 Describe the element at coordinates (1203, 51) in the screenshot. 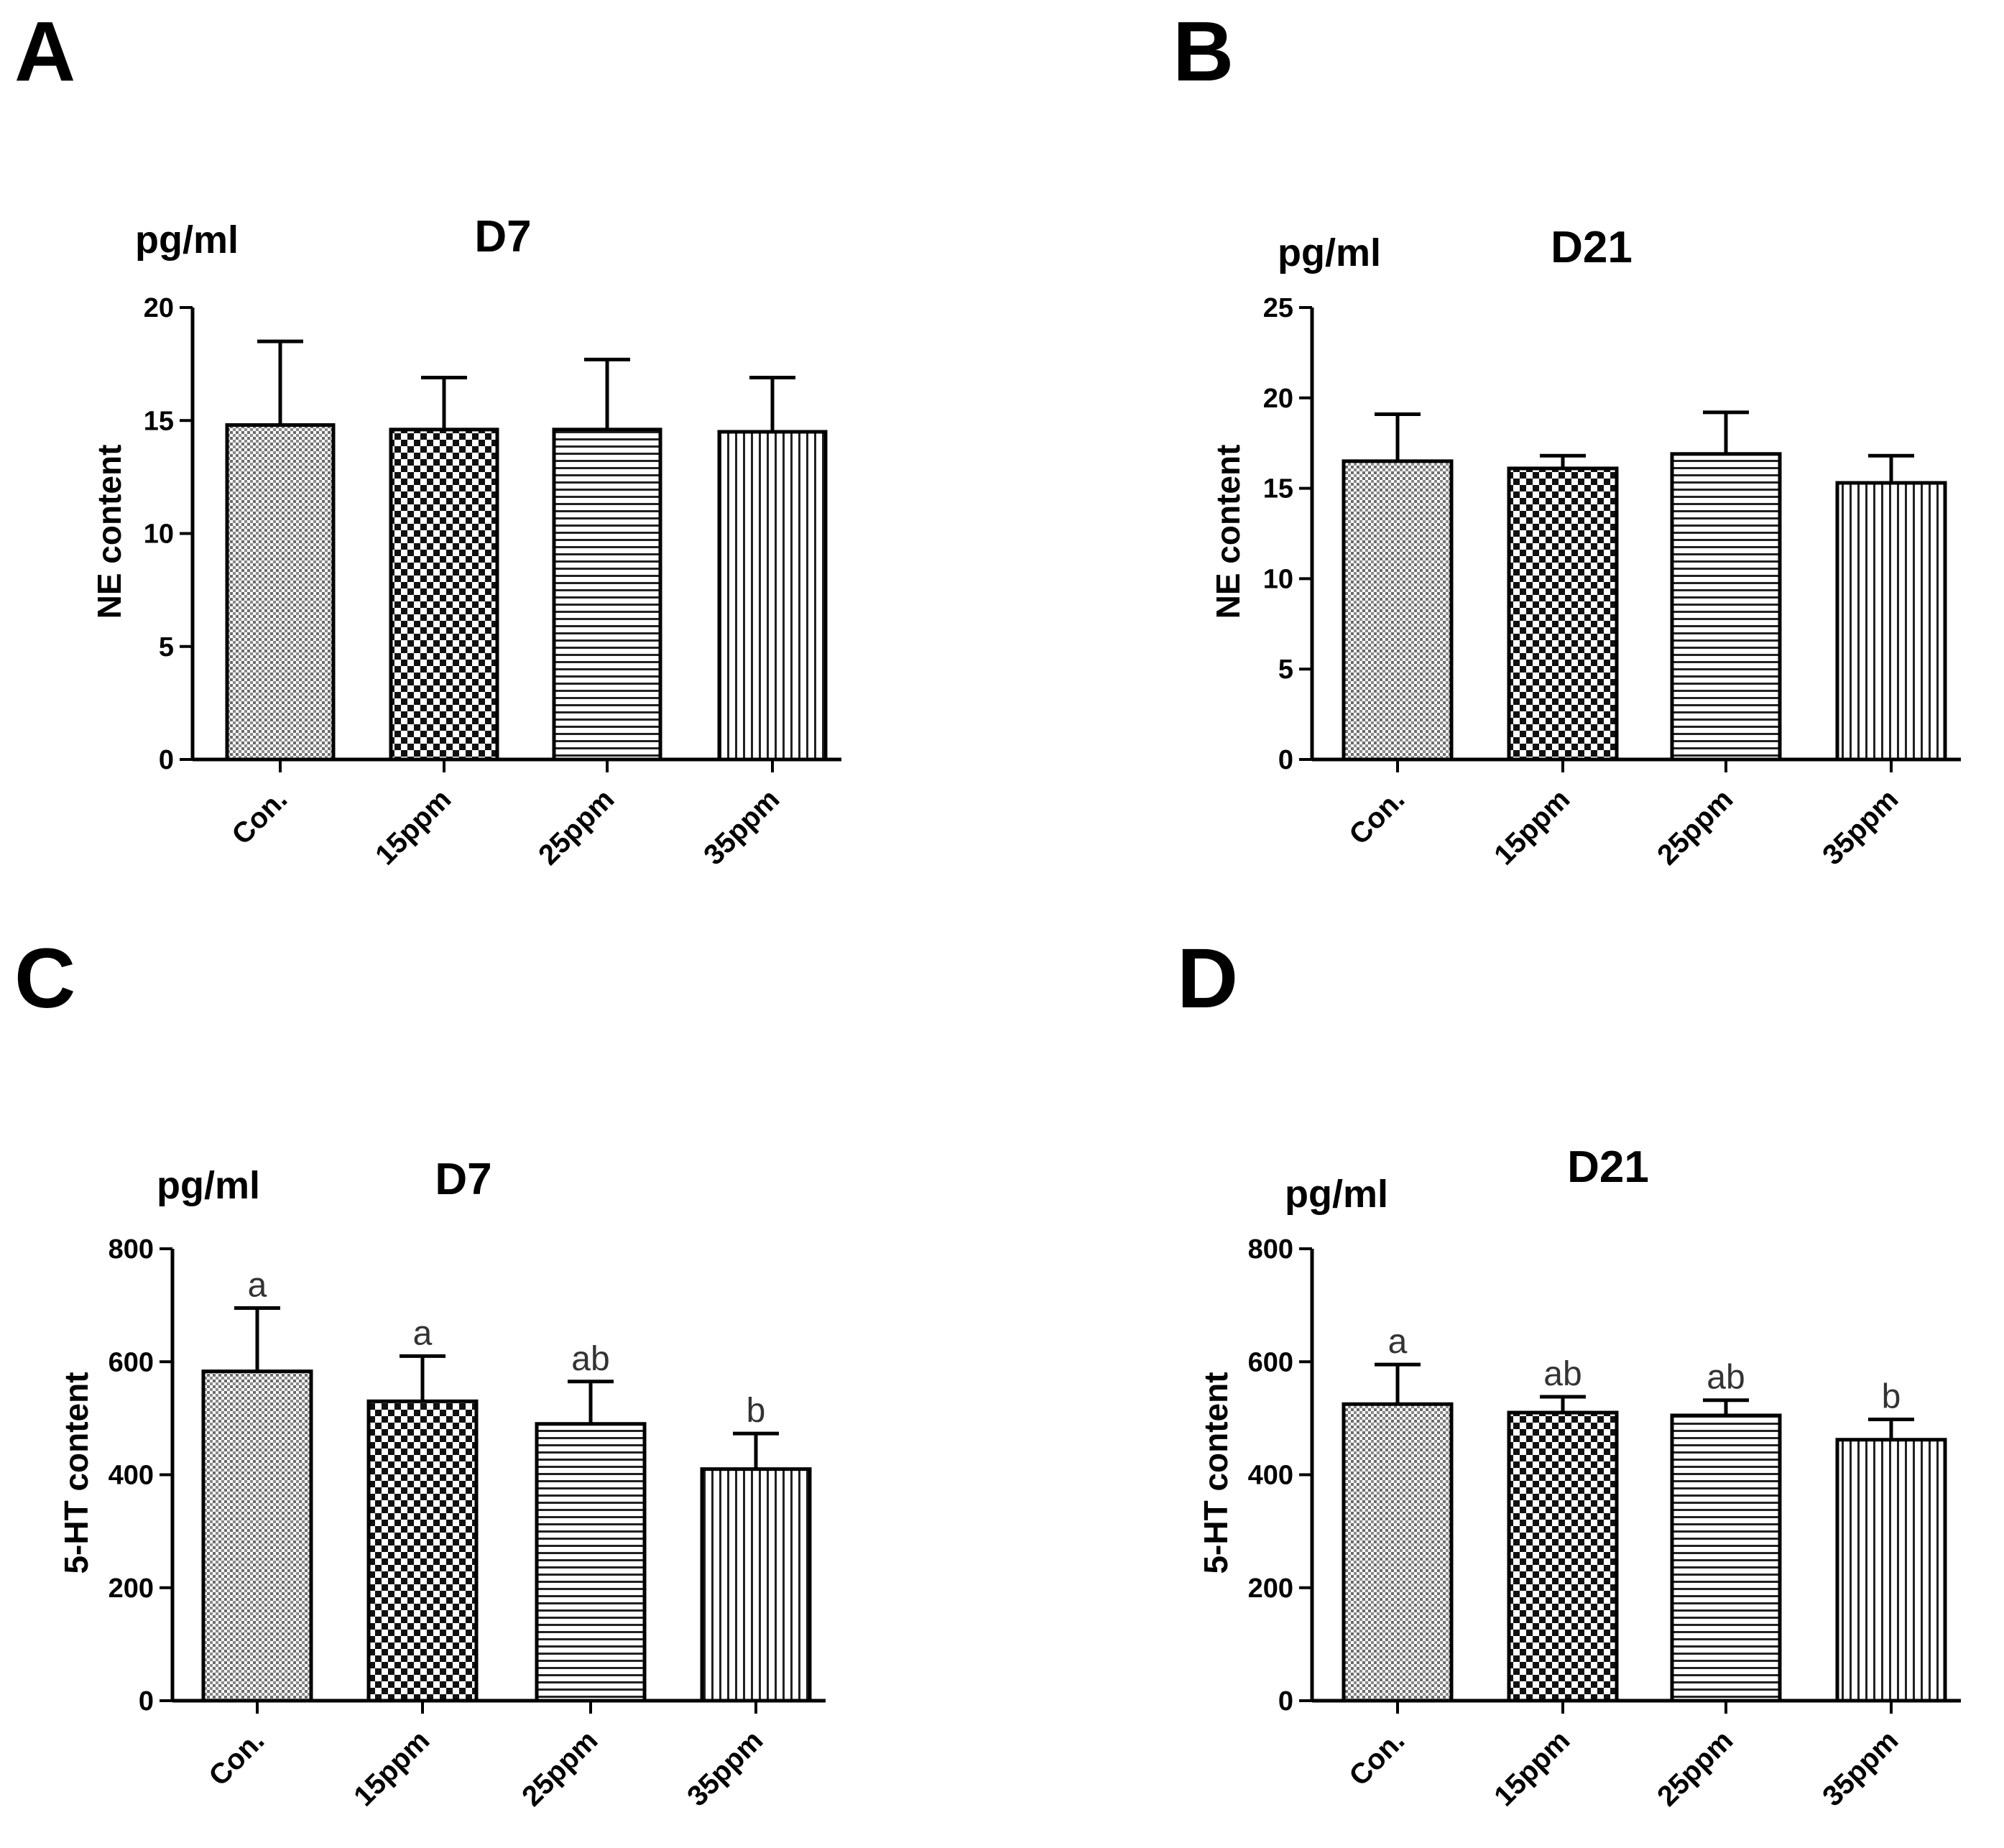

I see `panel-letter: B` at that location.